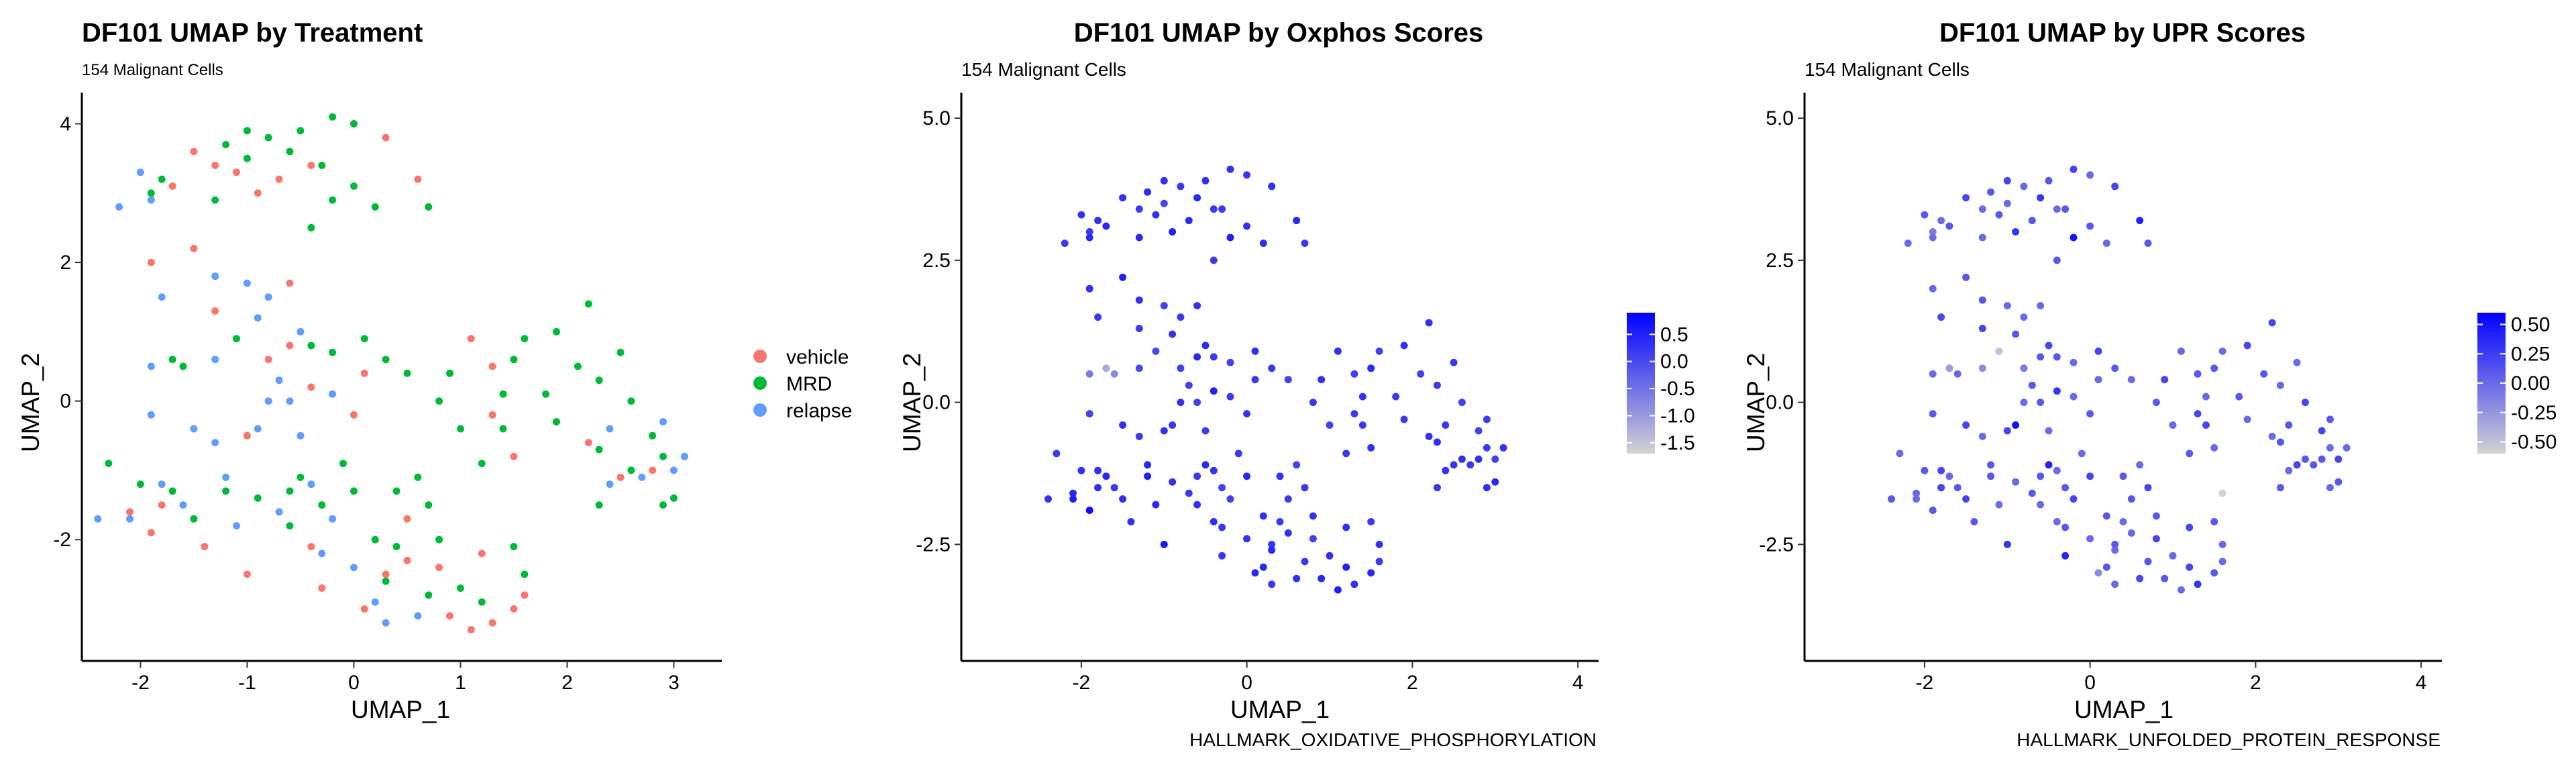 The height and width of the screenshot is (773, 2576). What do you see at coordinates (152, 70) in the screenshot?
I see `panel-1-subtitle: 154 Malignant Cells` at bounding box center [152, 70].